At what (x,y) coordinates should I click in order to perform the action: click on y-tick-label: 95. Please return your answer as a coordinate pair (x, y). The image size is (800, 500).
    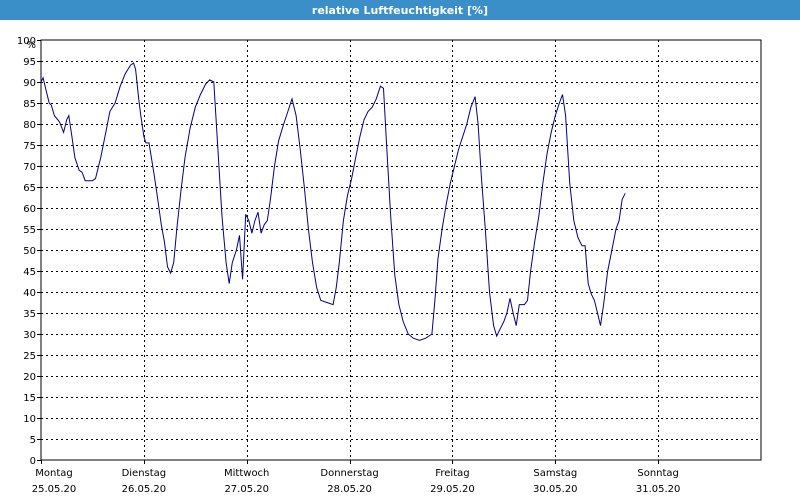
    Looking at the image, I should click on (29, 62).